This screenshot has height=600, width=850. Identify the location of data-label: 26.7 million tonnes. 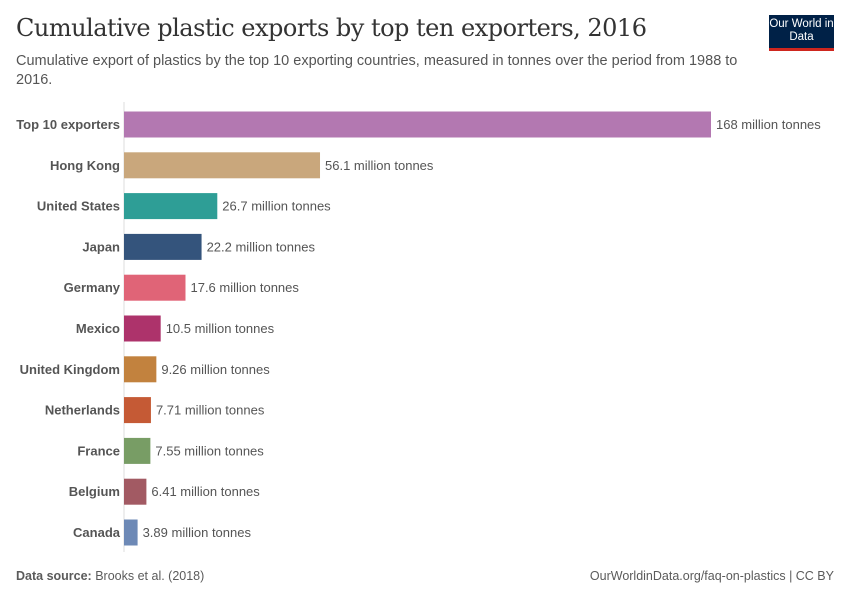
(276, 206).